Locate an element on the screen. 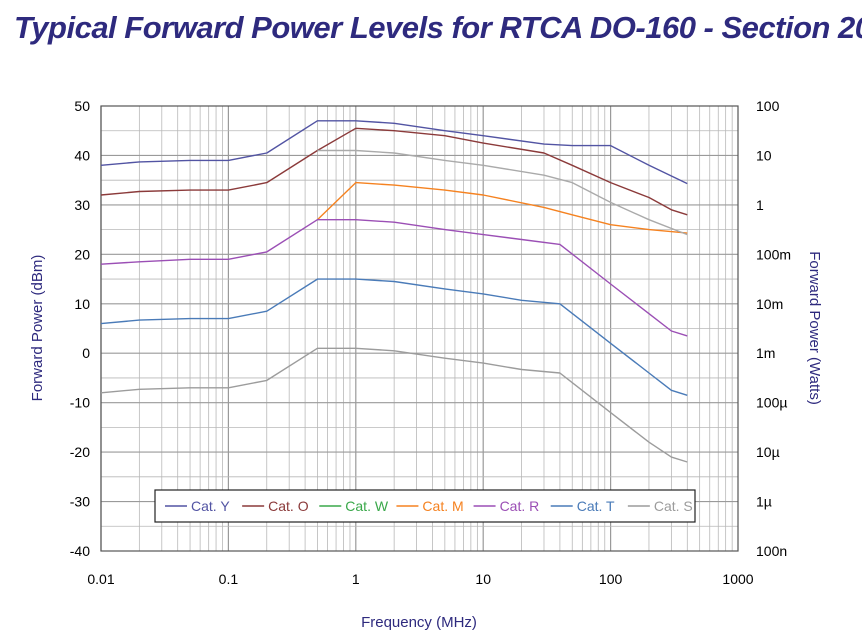 This screenshot has width=862, height=642. y-tick-label: -30 is located at coordinates (80, 502).